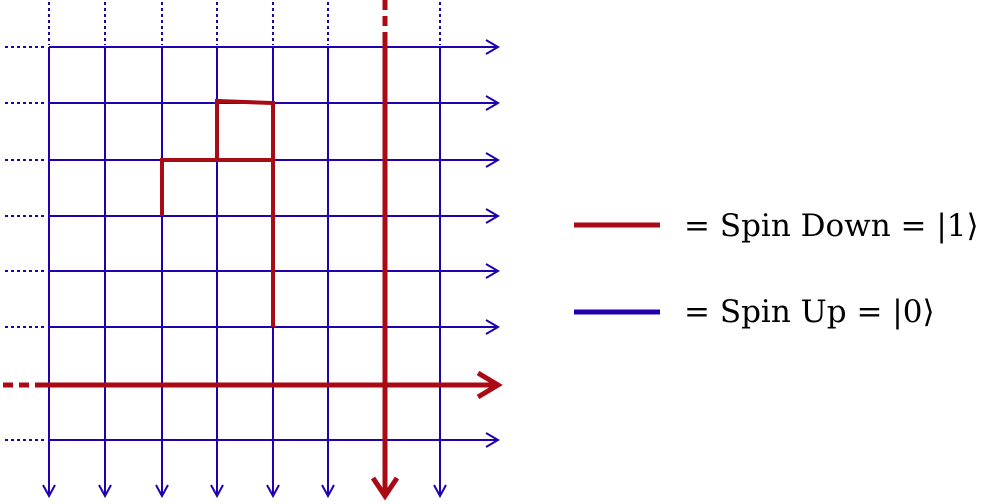 The width and height of the screenshot is (1000, 504). I want to click on row-2-arrowhead, so click(492, 160).